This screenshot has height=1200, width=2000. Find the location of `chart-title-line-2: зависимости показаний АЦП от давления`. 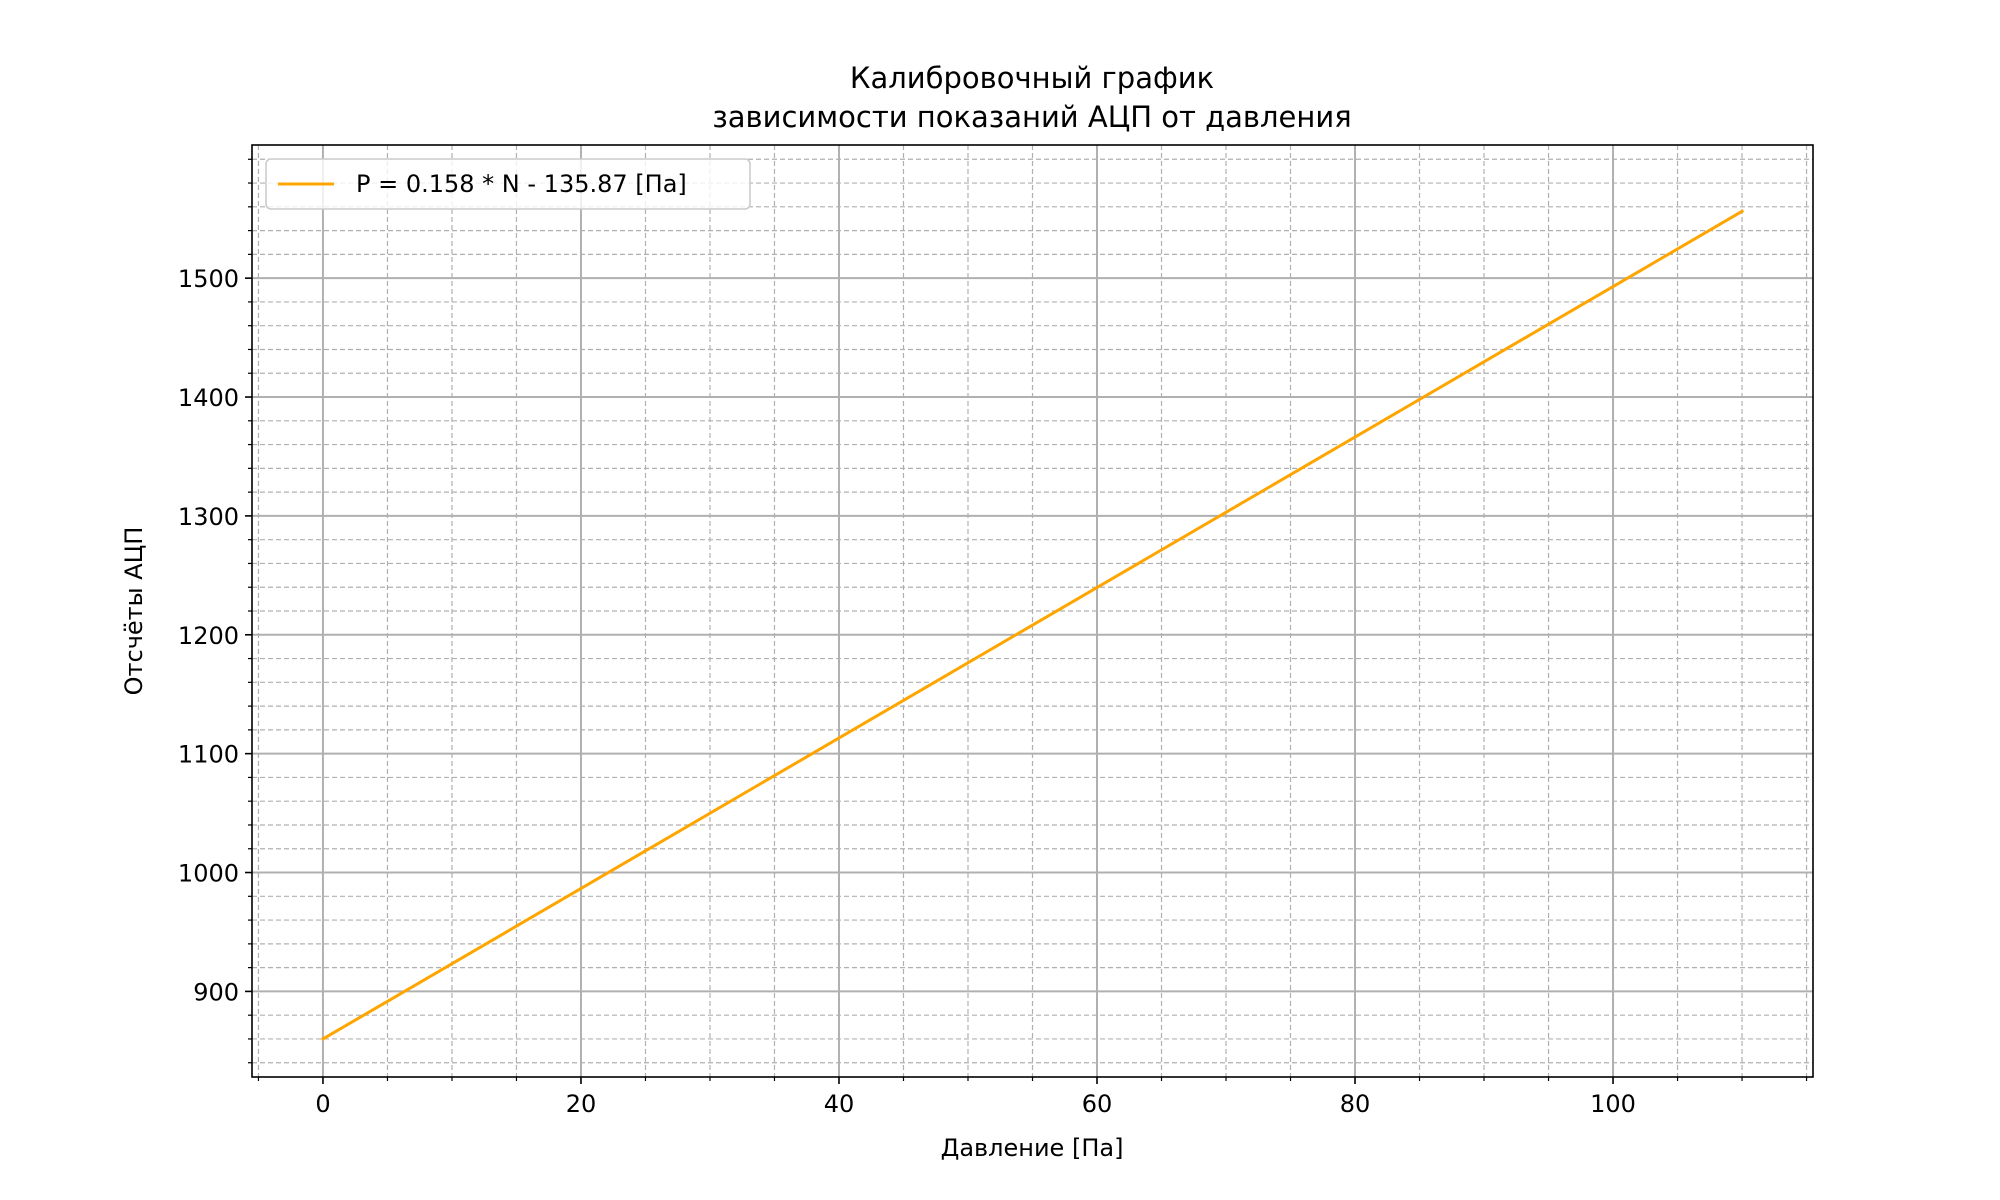

chart-title-line-2: зависимости показаний АЦП от давления is located at coordinates (1031, 117).